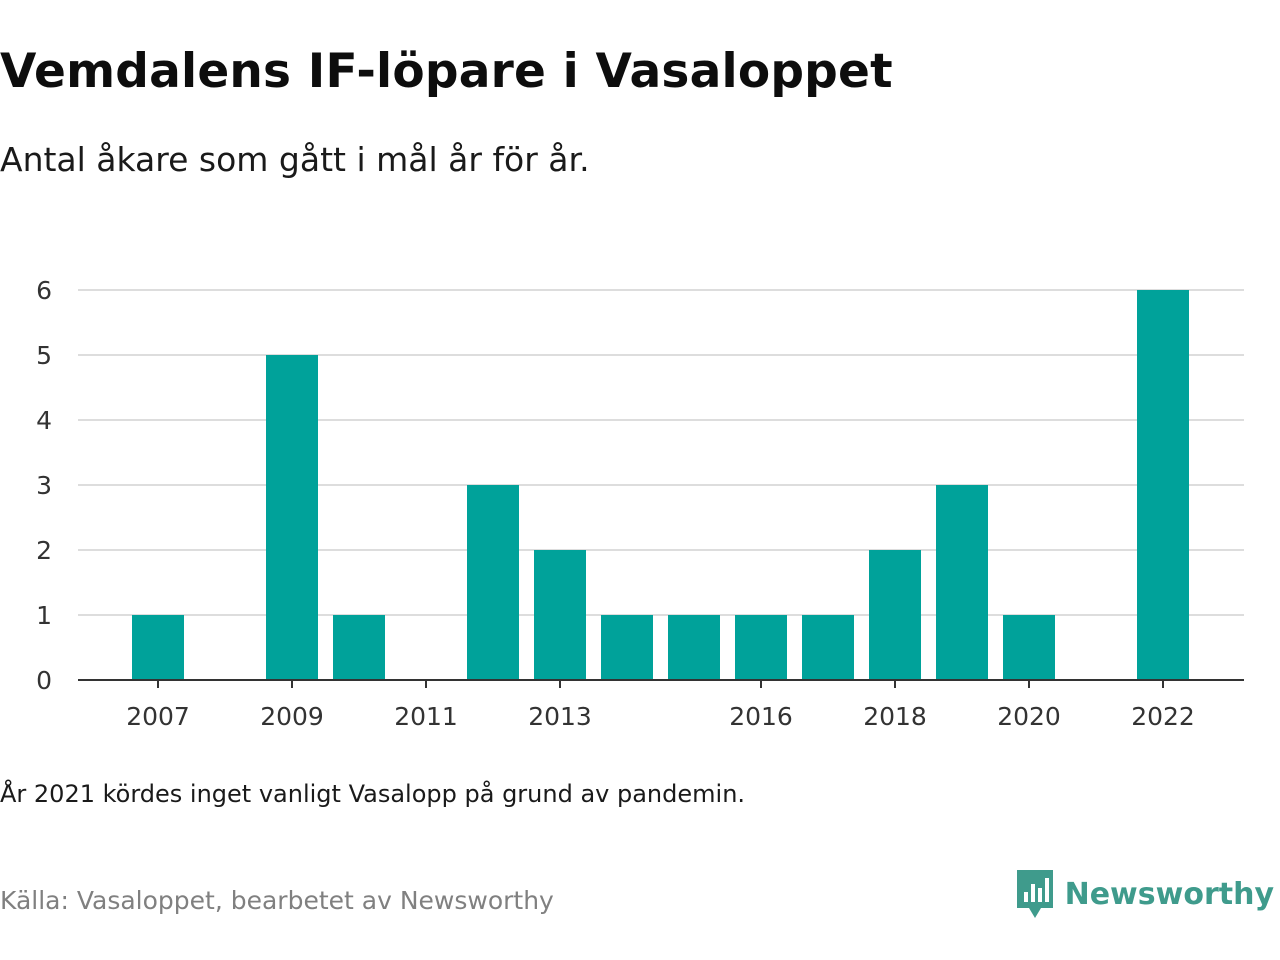 The image size is (1280, 960). What do you see at coordinates (1169, 894) in the screenshot?
I see `brand-name: Newsworthy` at bounding box center [1169, 894].